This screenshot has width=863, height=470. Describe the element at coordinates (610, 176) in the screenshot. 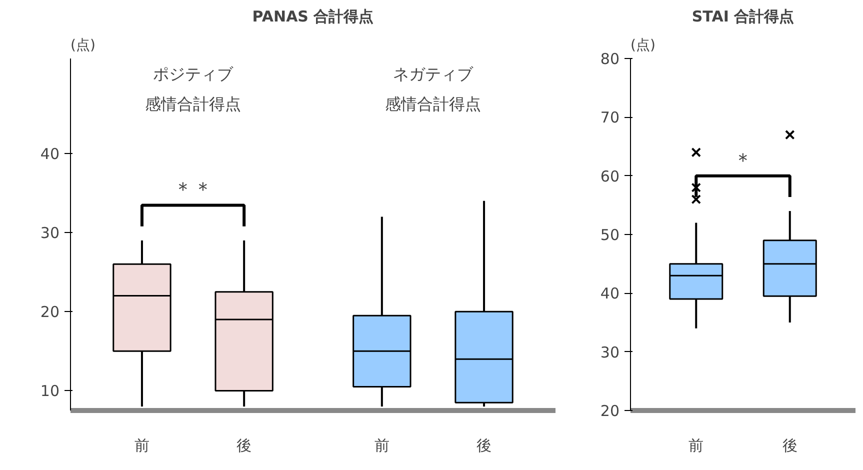

I see `y-tick-label: 60` at that location.